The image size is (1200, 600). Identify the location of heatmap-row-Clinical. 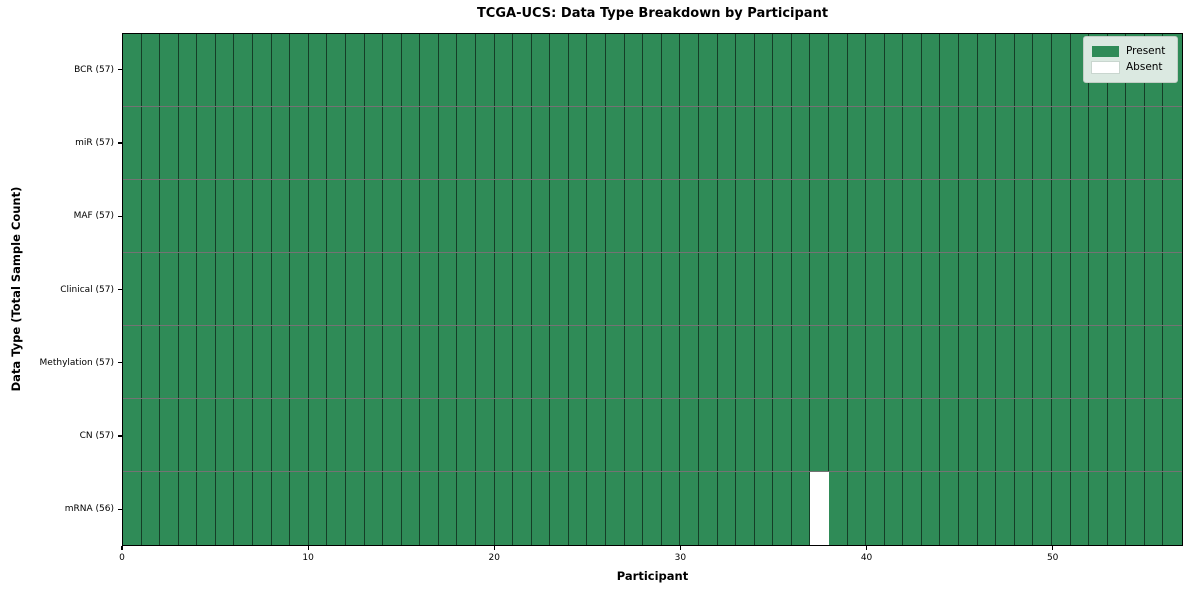
(652, 289).